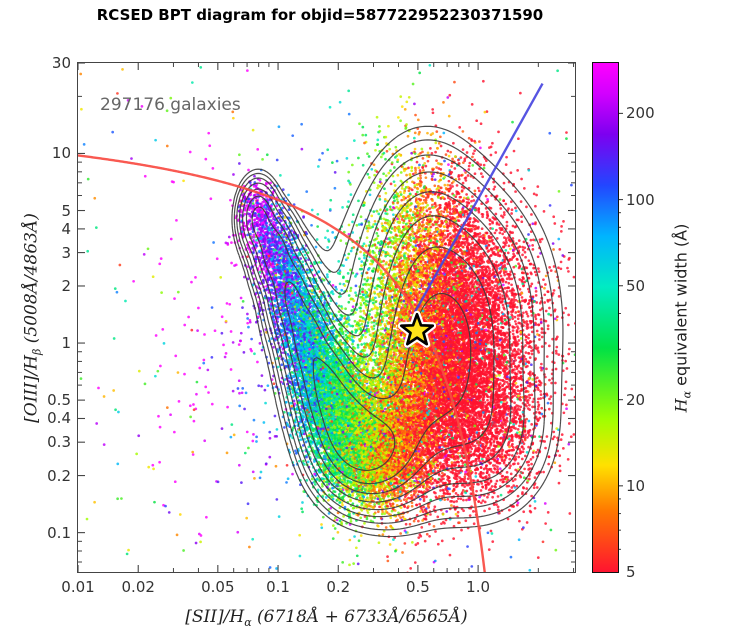  What do you see at coordinates (278, 587) in the screenshot?
I see `x-tick-label: 0.1` at bounding box center [278, 587].